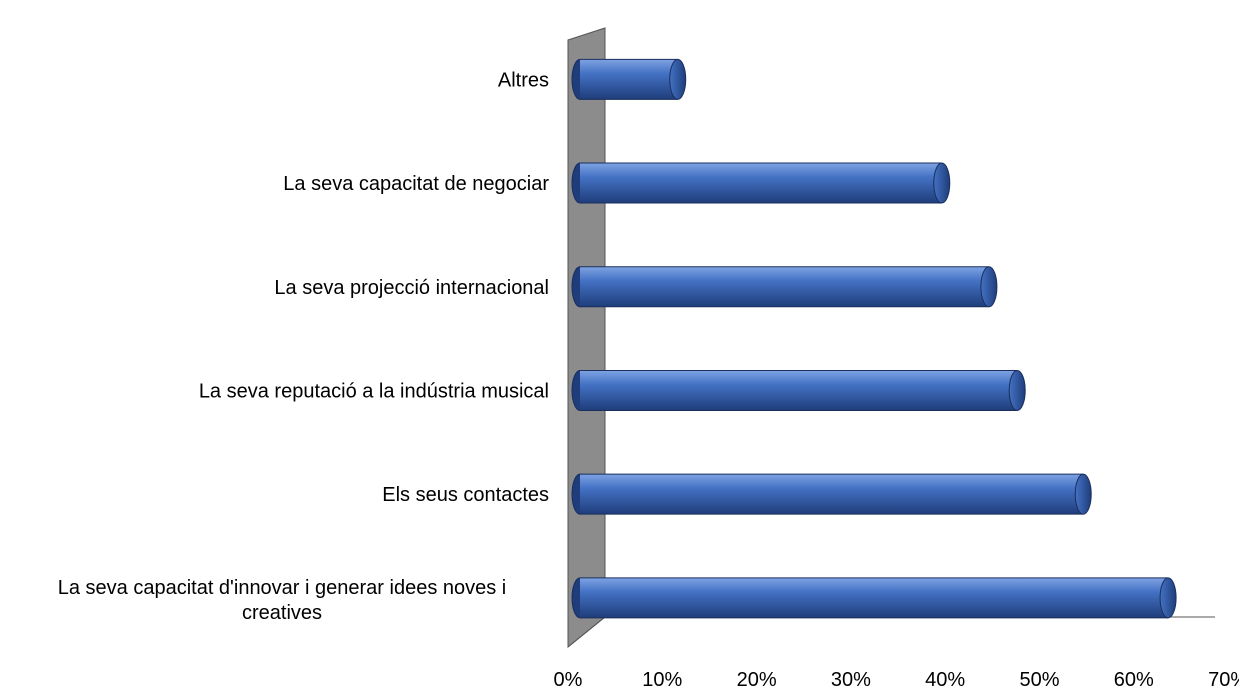 Image resolution: width=1239 pixels, height=696 pixels. What do you see at coordinates (945, 680) in the screenshot?
I see `x-tick-label: 40%` at bounding box center [945, 680].